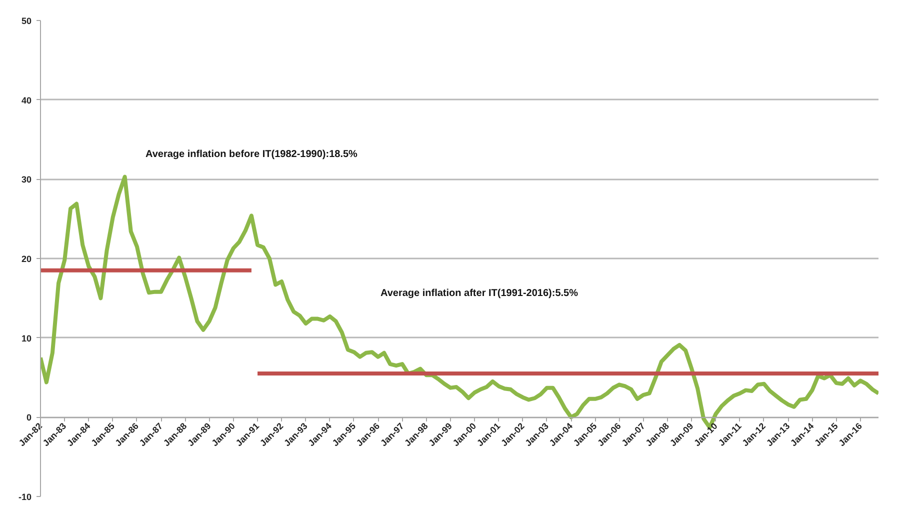 The image size is (901, 512). Describe the element at coordinates (26, 338) in the screenshot. I see `y-tick-label: 10` at that location.